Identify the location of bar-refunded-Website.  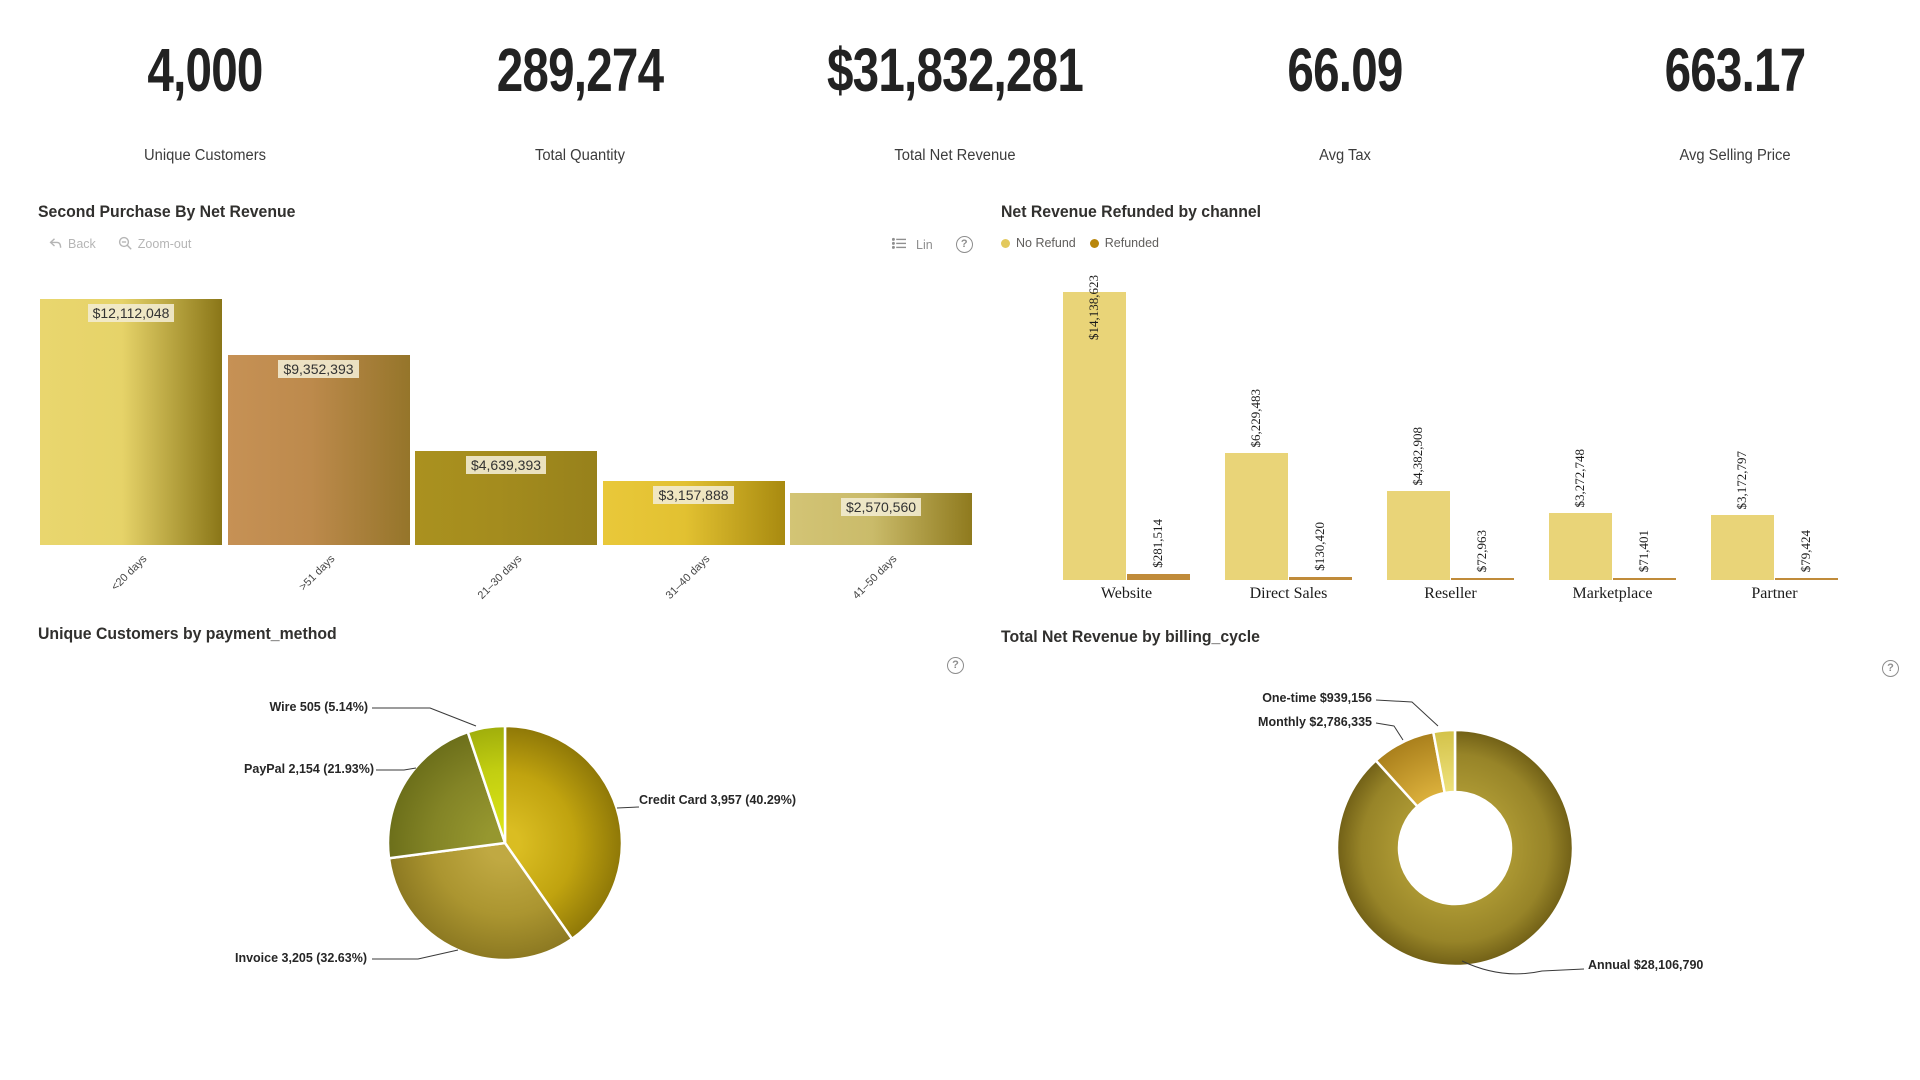
(1158, 577).